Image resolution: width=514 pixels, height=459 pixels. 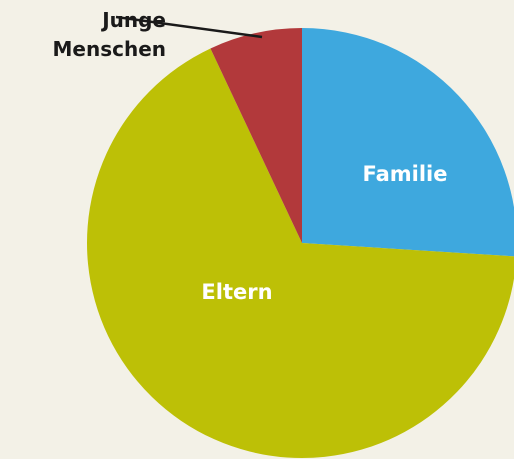 What do you see at coordinates (404, 174) in the screenshot?
I see `slice-label: Familie` at bounding box center [404, 174].